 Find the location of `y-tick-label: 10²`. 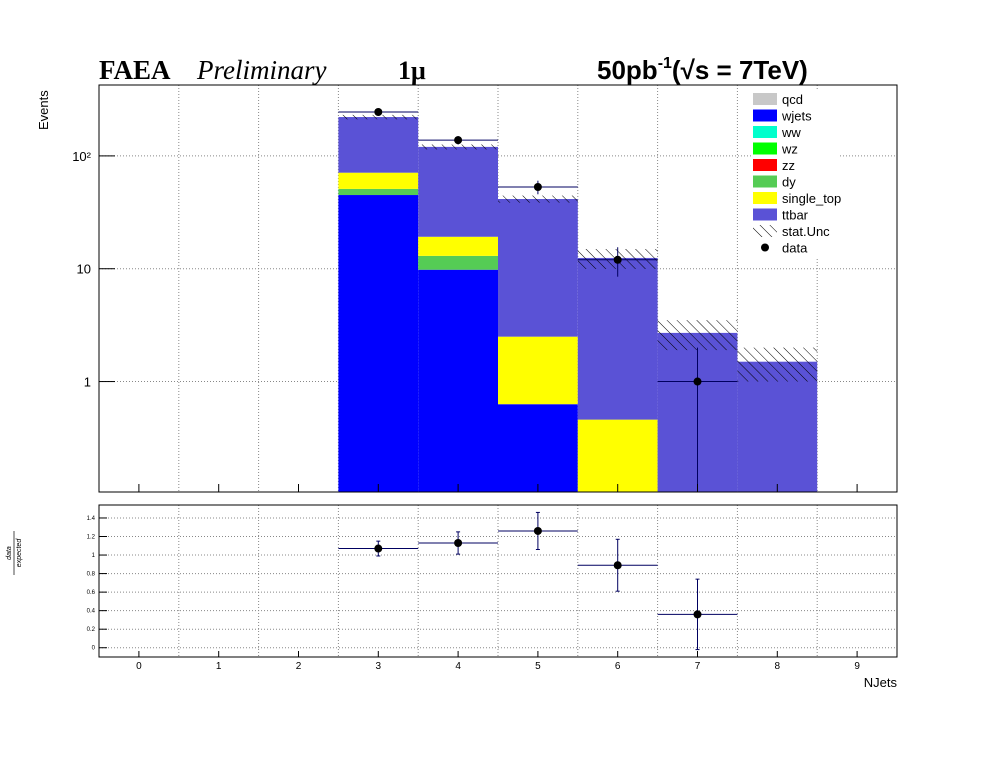

y-tick-label: 10² is located at coordinates (81, 156).